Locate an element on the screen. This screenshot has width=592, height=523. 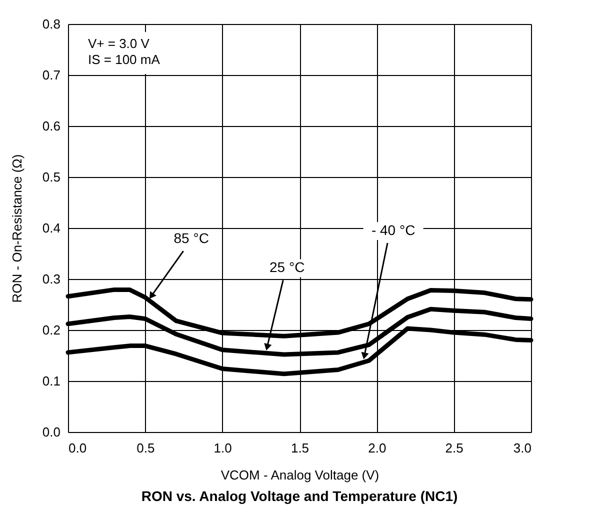
text: - 40 °C is located at coordinates (393, 230).